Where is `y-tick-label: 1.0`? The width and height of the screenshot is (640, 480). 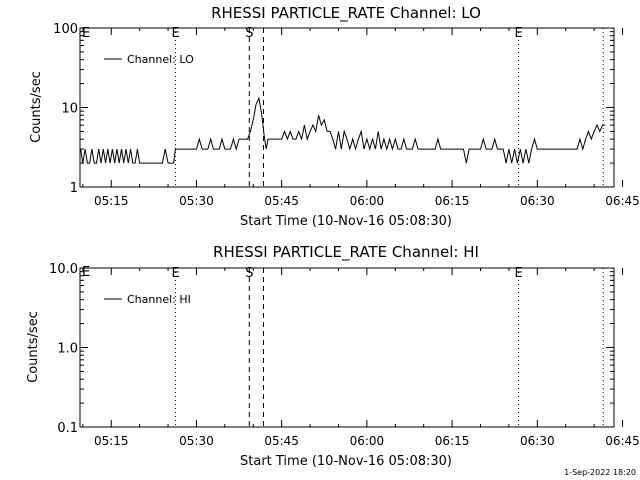 y-tick-label: 1.0 is located at coordinates (67, 349).